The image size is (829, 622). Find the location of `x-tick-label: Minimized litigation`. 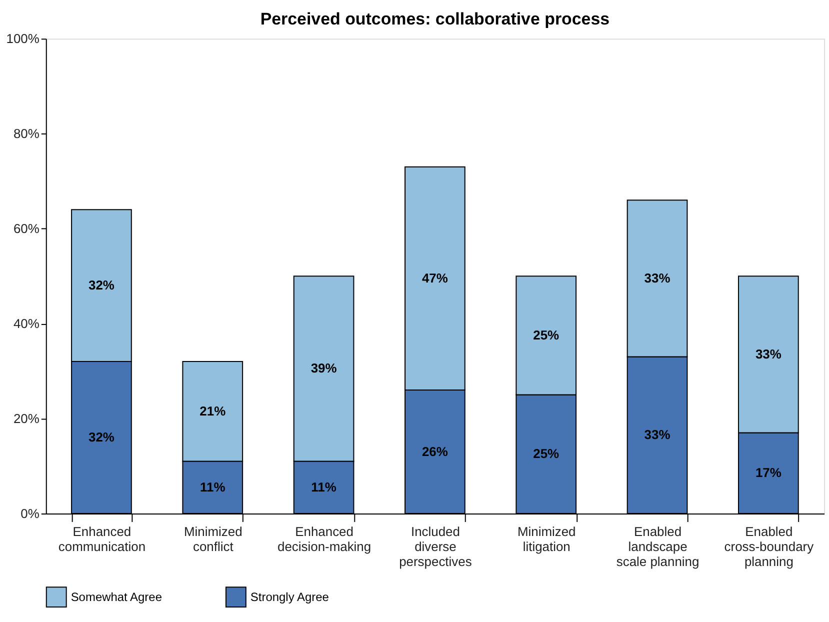

x-tick-label: Minimized litigation is located at coordinates (546, 539).